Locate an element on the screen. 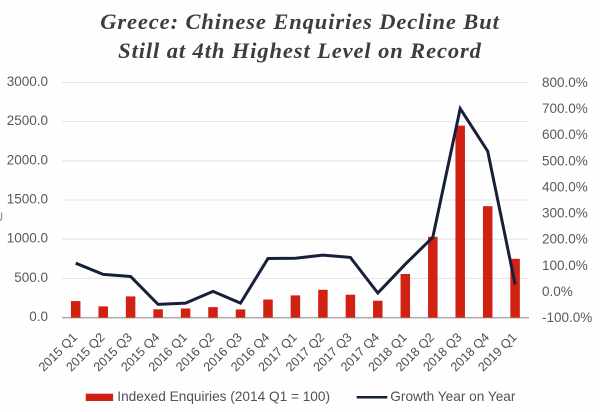 This screenshot has width=600, height=412. svg-text: 2000.0 is located at coordinates (27, 159).